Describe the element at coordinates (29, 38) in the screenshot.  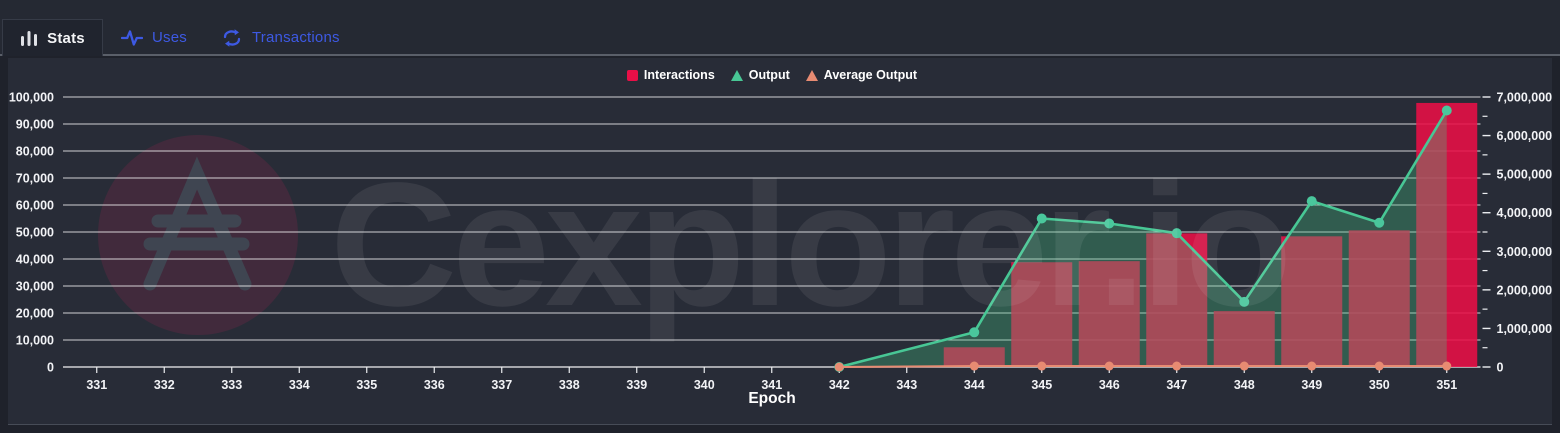
I see `bar-chart-icon` at that location.